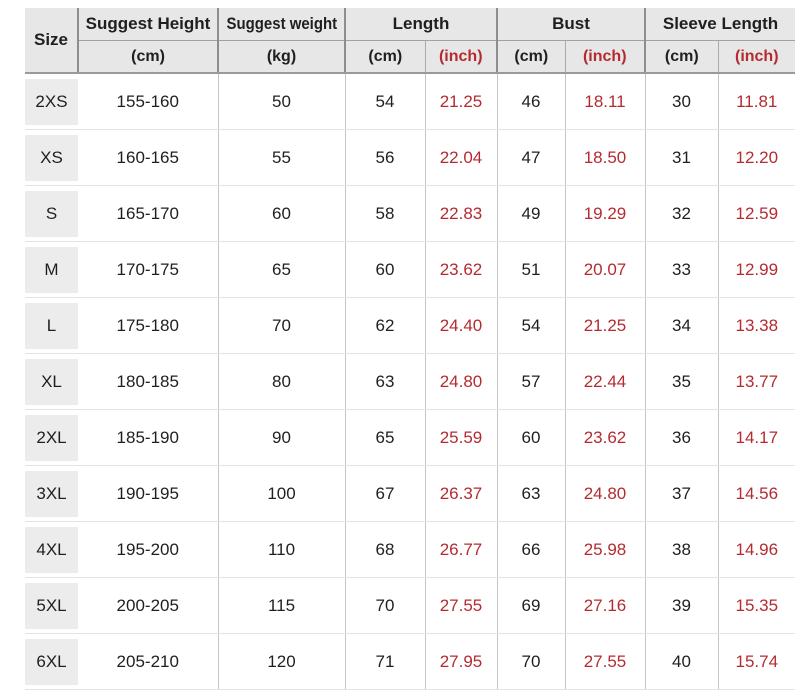 This screenshot has width=800, height=690. What do you see at coordinates (531, 661) in the screenshot?
I see `bust-cm-cell: 70` at bounding box center [531, 661].